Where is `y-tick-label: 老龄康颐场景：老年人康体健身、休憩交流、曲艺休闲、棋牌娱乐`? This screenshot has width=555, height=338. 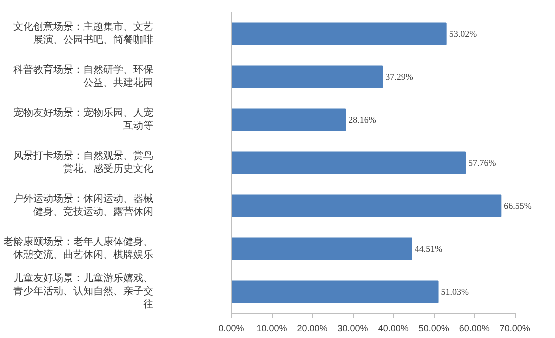
y-tick-label: 老龄康颐场景：老年人康体健身、休憩交流、曲艺休闲、棋牌娱乐 is located at coordinates (79, 249).